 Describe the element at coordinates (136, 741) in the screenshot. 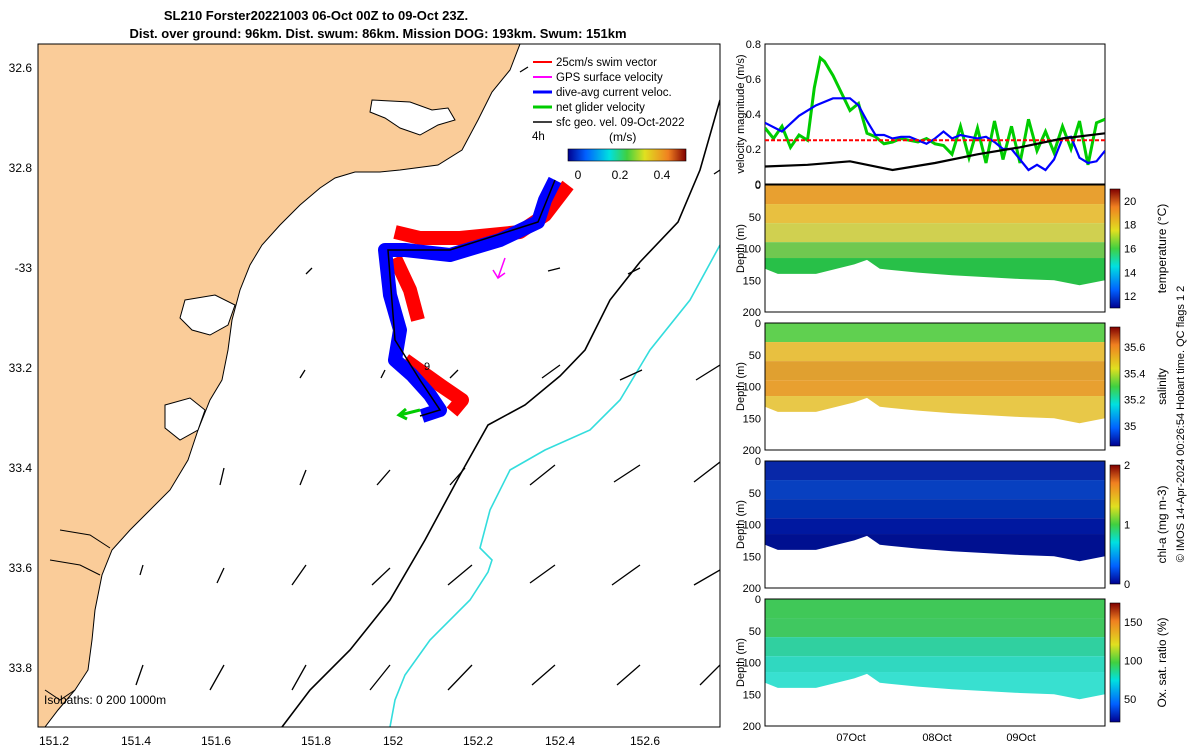

I see `lon-tick: 151.4` at that location.